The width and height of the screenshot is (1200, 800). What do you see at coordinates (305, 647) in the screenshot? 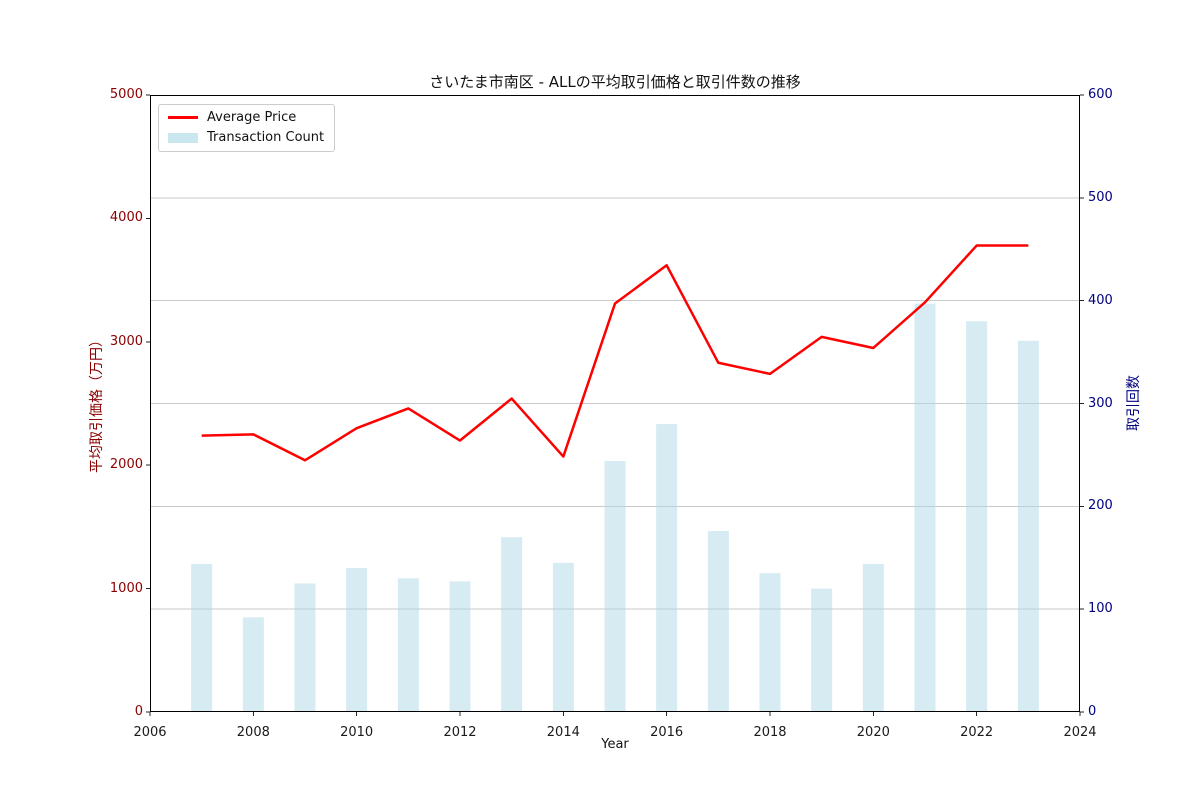
I see `bar-2009` at bounding box center [305, 647].